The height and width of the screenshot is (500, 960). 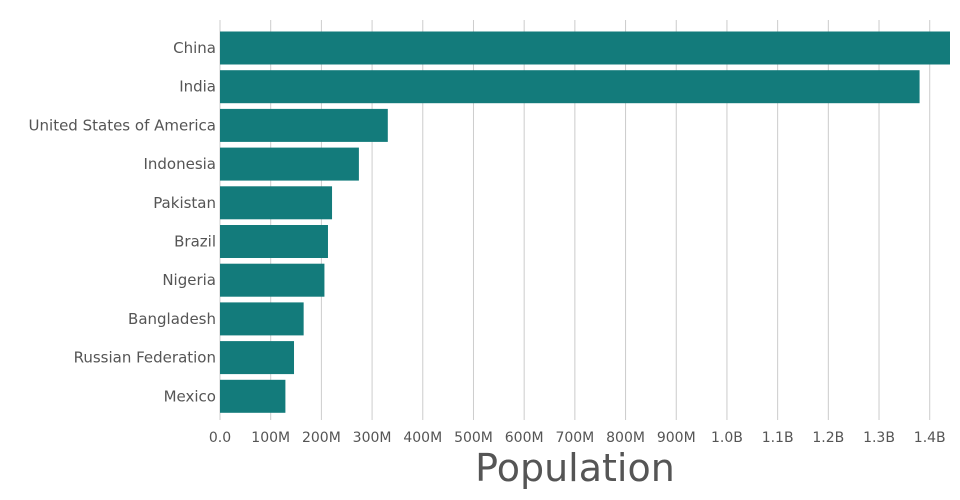 I want to click on category-label: Russian Federation, so click(x=145, y=358).